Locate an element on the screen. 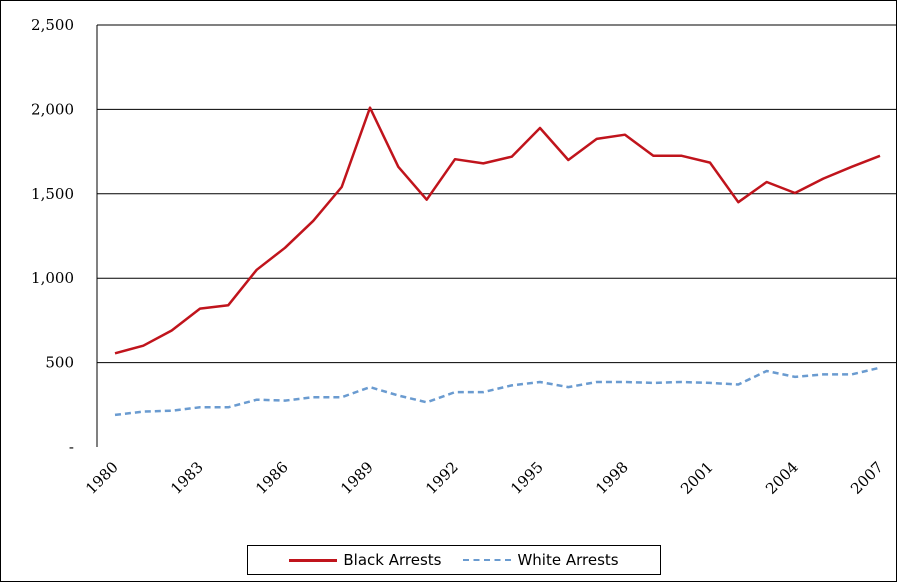 Image resolution: width=897 pixels, height=582 pixels. x-tick-label: 2004 is located at coordinates (782, 478).